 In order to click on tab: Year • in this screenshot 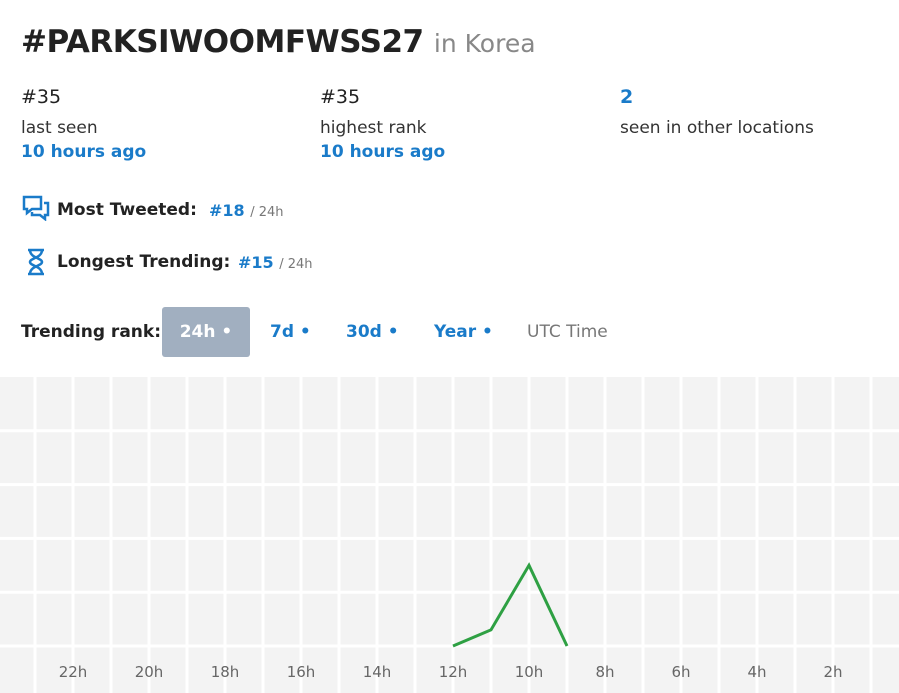, I will do `click(463, 332)`.